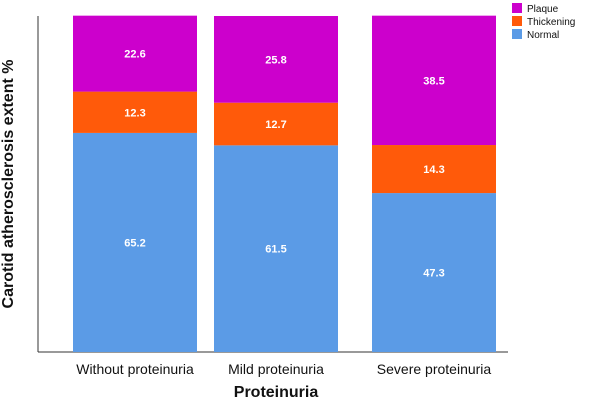 The image size is (597, 402). I want to click on data-label-plaque-1: 22.6, so click(134, 55).